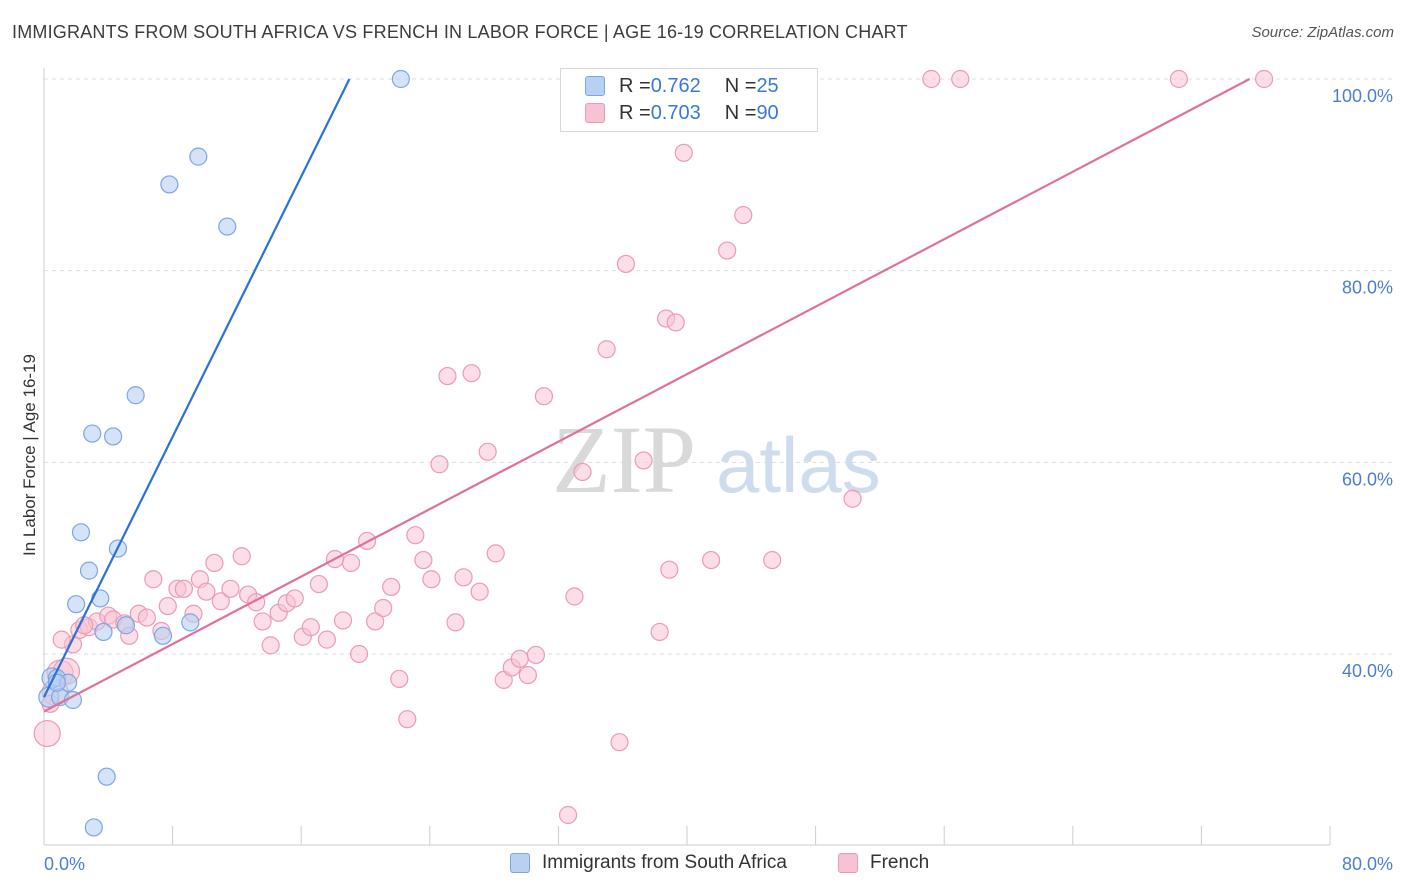  I want to click on x-tick-label: 80.0%, so click(1367, 864).